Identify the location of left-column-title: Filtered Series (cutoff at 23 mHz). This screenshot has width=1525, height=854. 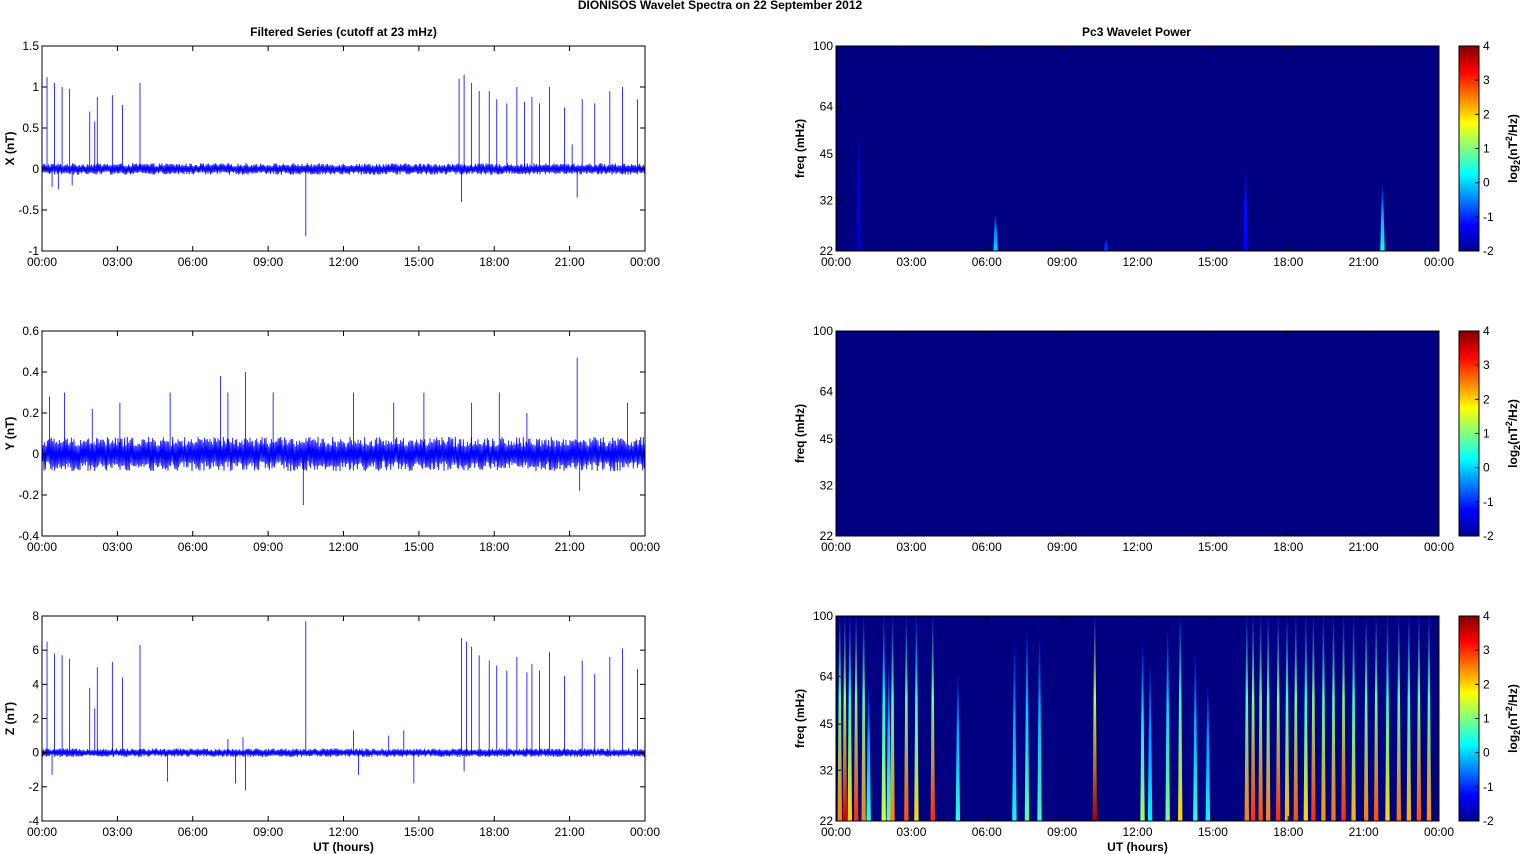
(343, 32).